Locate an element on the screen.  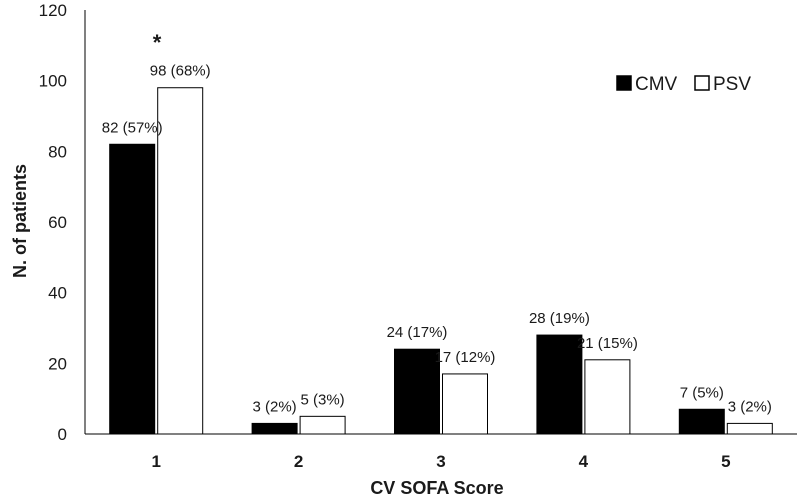
x-tick-label: 4 is located at coordinates (584, 461).